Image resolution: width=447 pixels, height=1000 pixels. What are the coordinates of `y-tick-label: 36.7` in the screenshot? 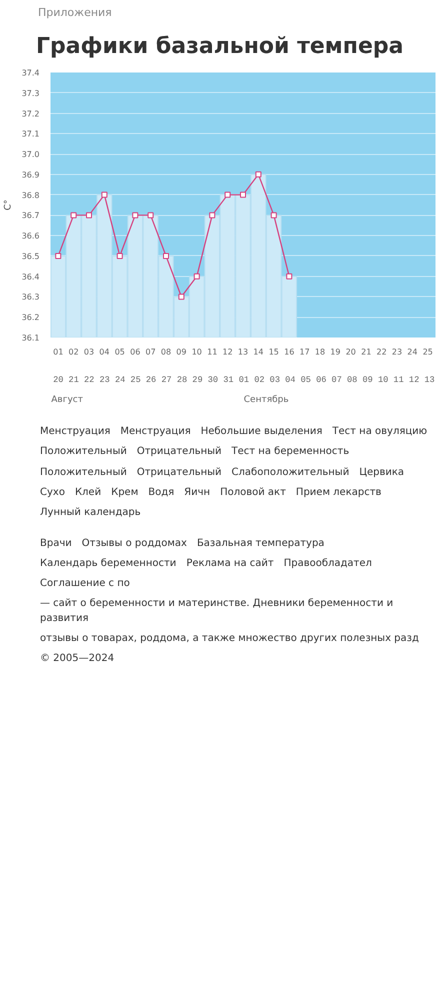 It's located at (31, 215).